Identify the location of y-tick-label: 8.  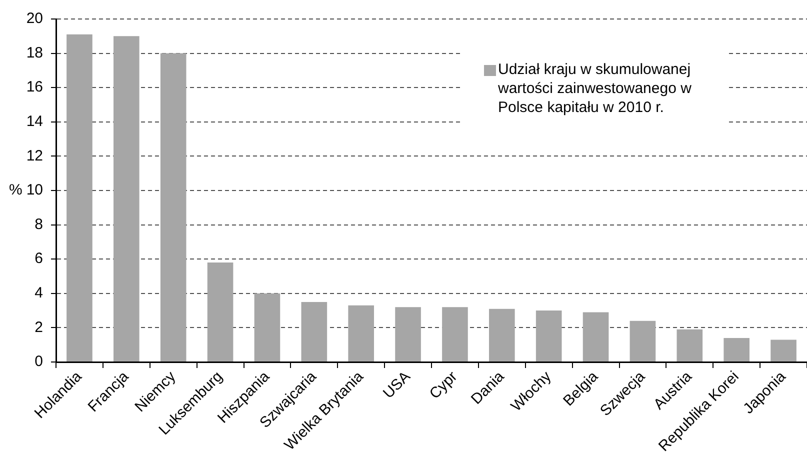
(38, 224).